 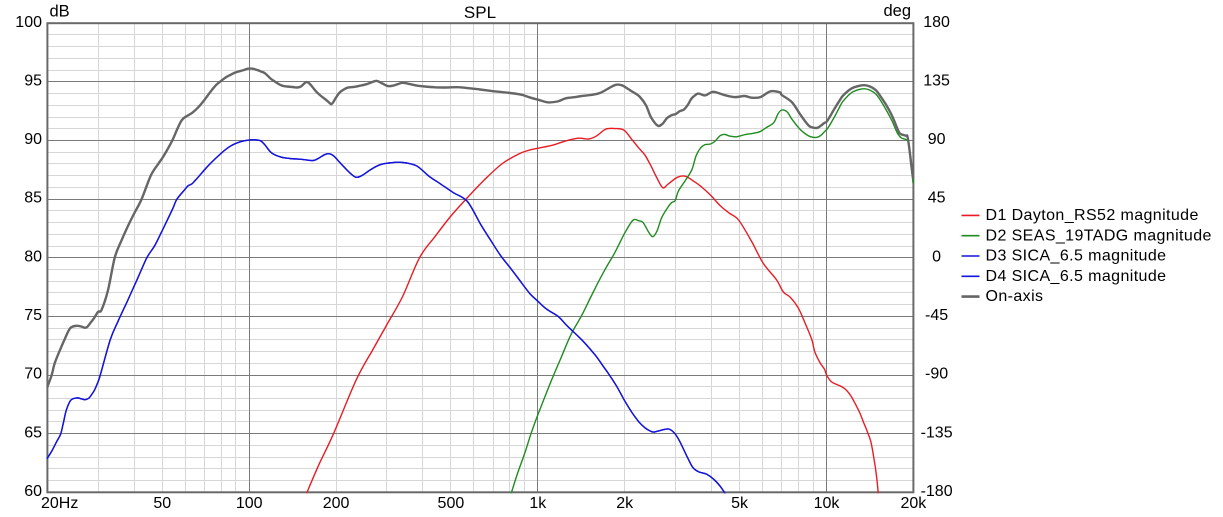 I want to click on svg-text: 2k, so click(x=625, y=503).